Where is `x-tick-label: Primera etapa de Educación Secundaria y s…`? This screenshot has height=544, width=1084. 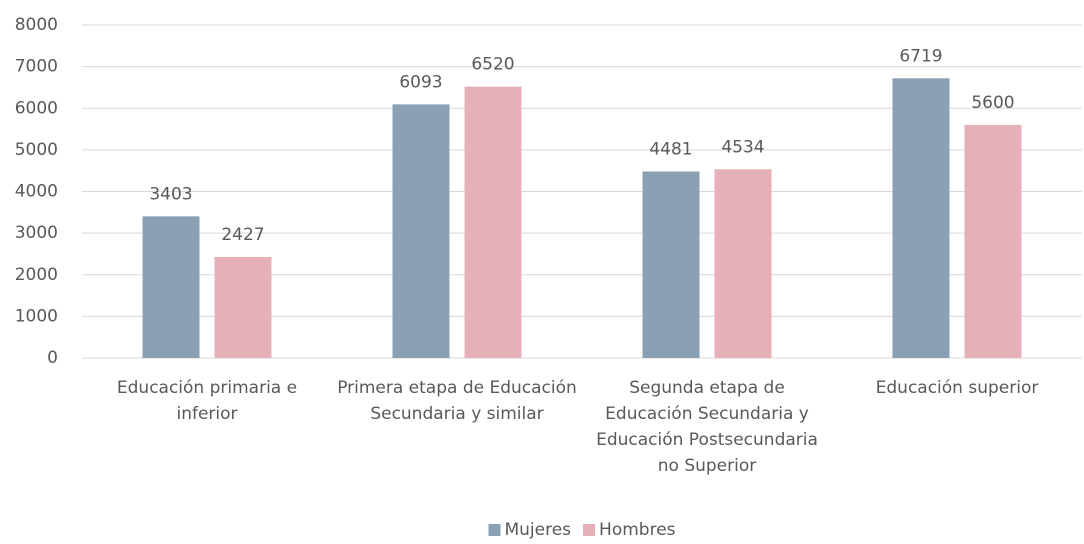
x-tick-label: Primera etapa de Educación Secundaria y s… is located at coordinates (457, 401).